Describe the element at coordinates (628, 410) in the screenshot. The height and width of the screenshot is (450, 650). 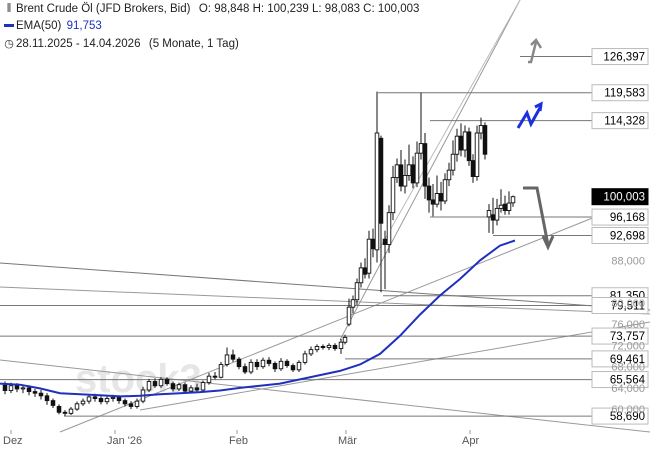
I see `y-tick-label: 60,000` at that location.